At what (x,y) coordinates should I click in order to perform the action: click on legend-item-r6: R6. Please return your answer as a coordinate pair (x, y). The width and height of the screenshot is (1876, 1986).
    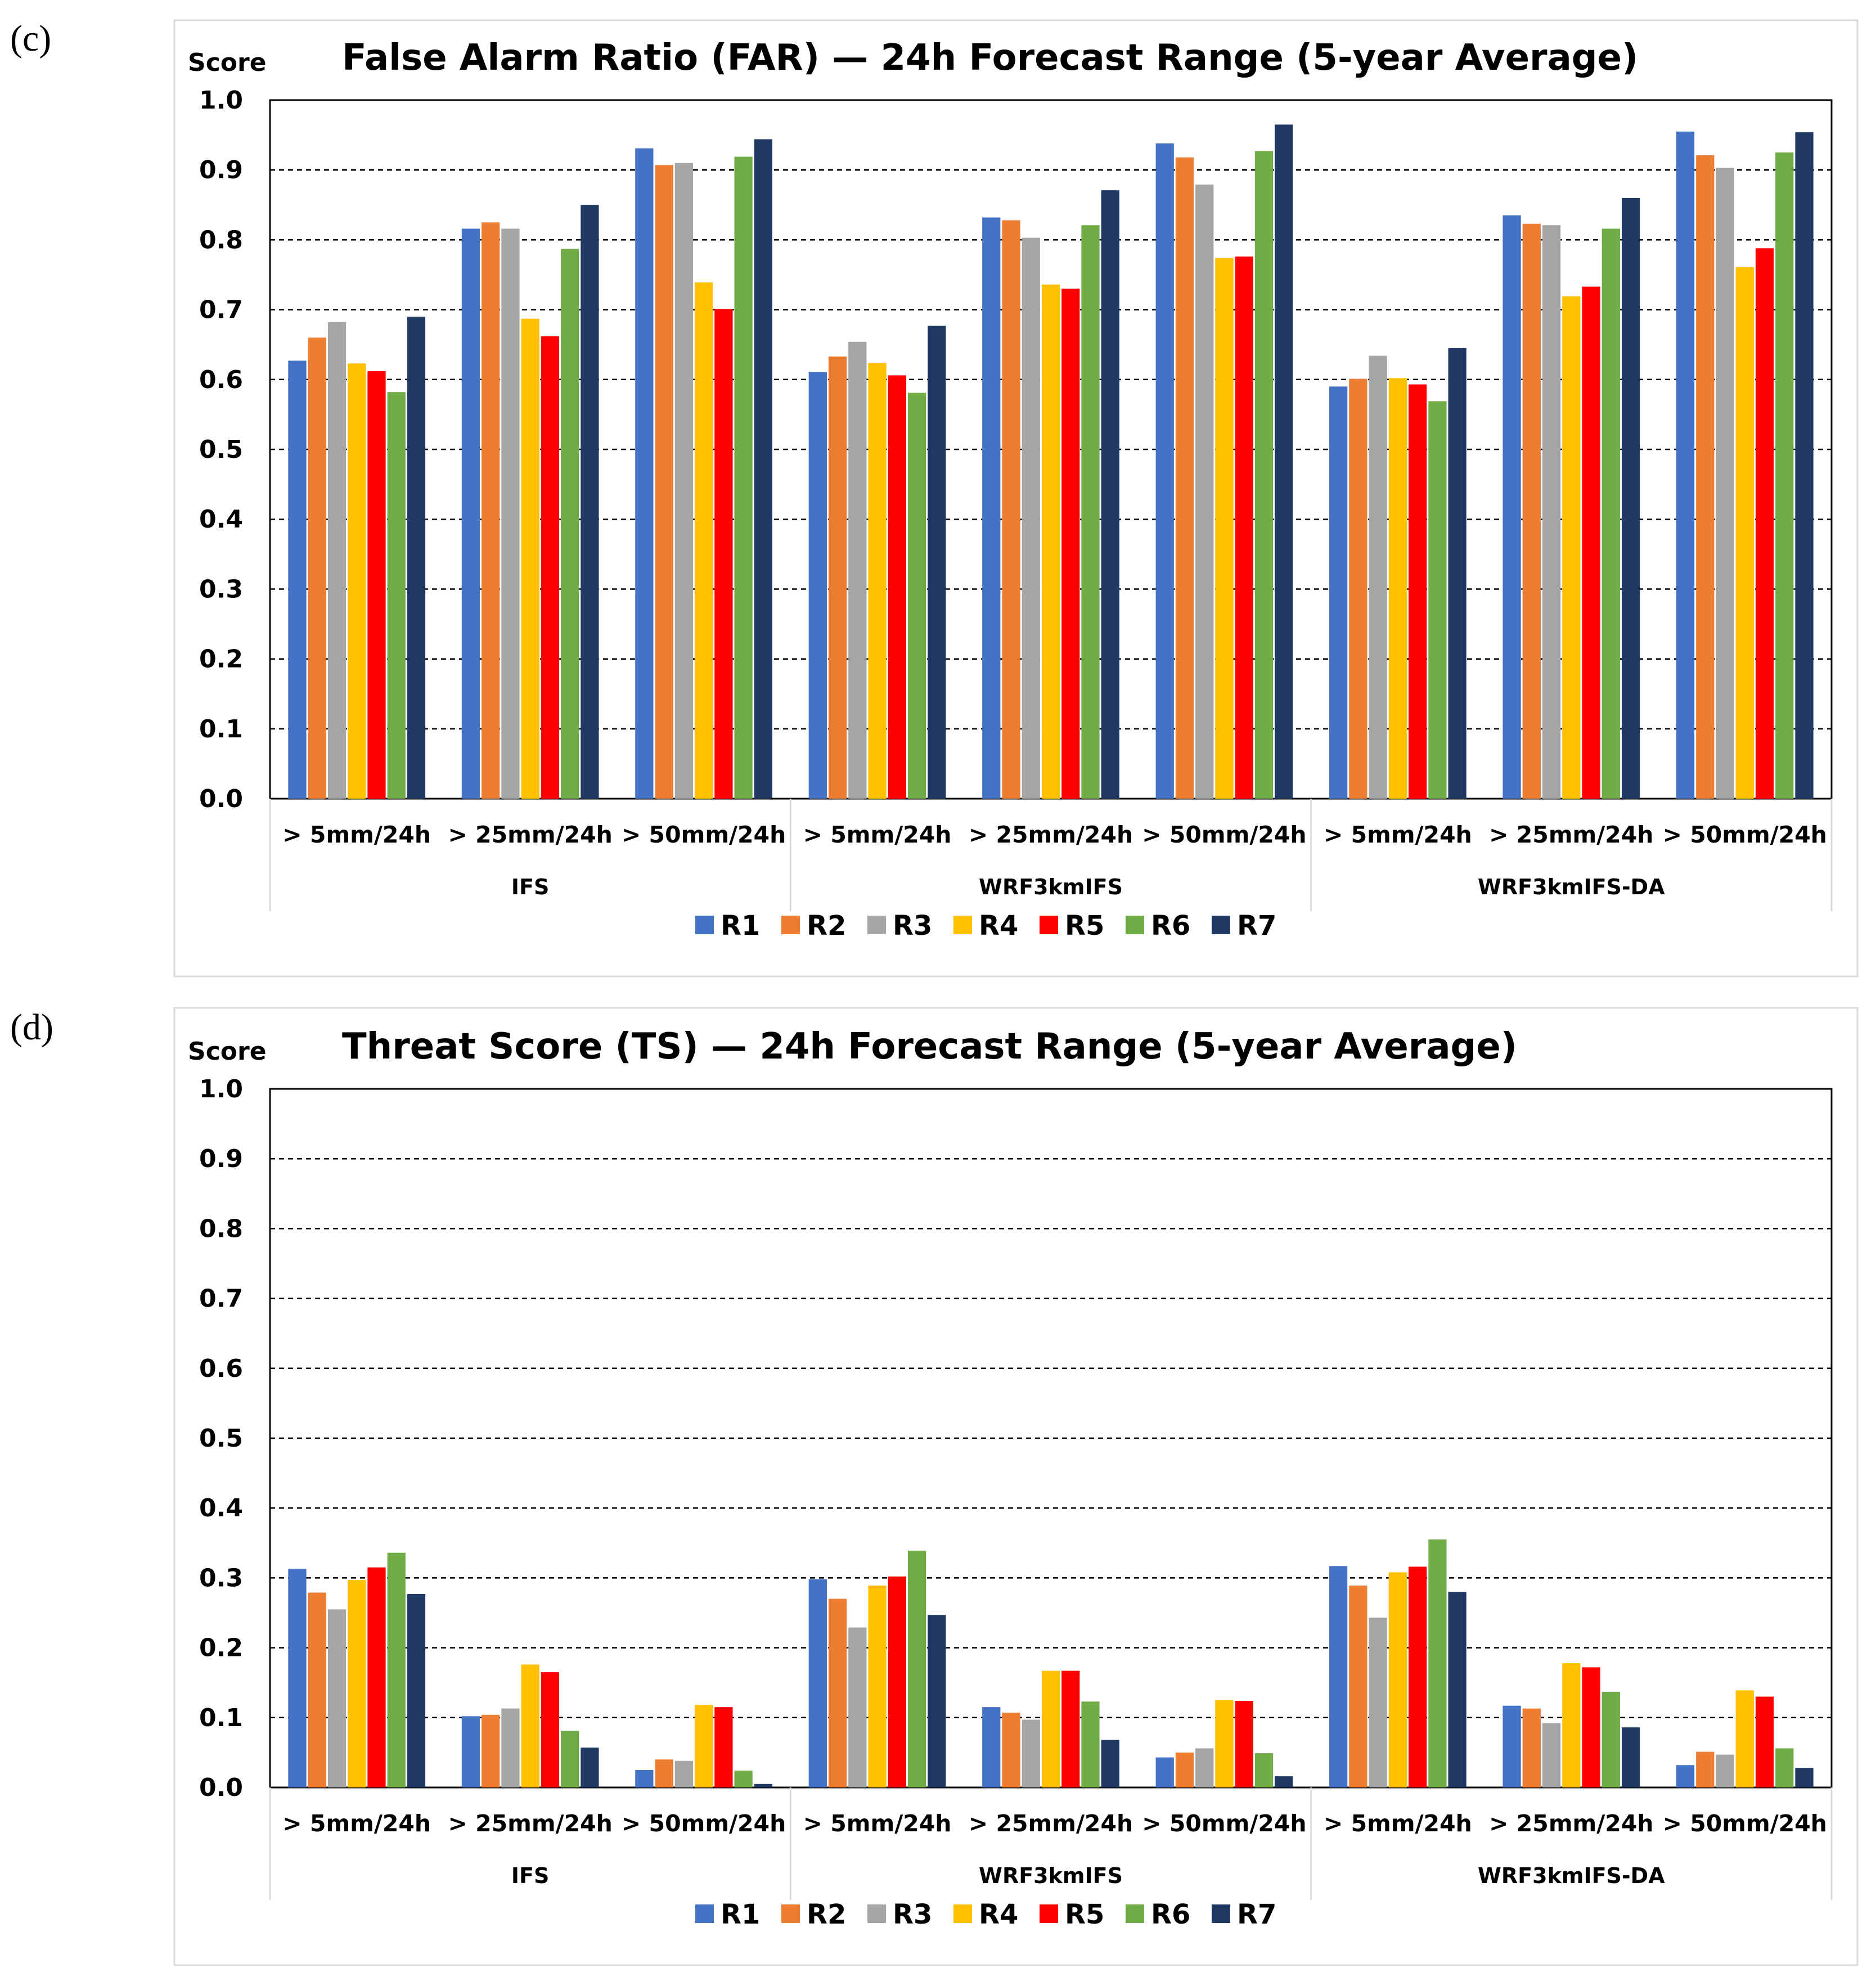
    Looking at the image, I should click on (1158, 926).